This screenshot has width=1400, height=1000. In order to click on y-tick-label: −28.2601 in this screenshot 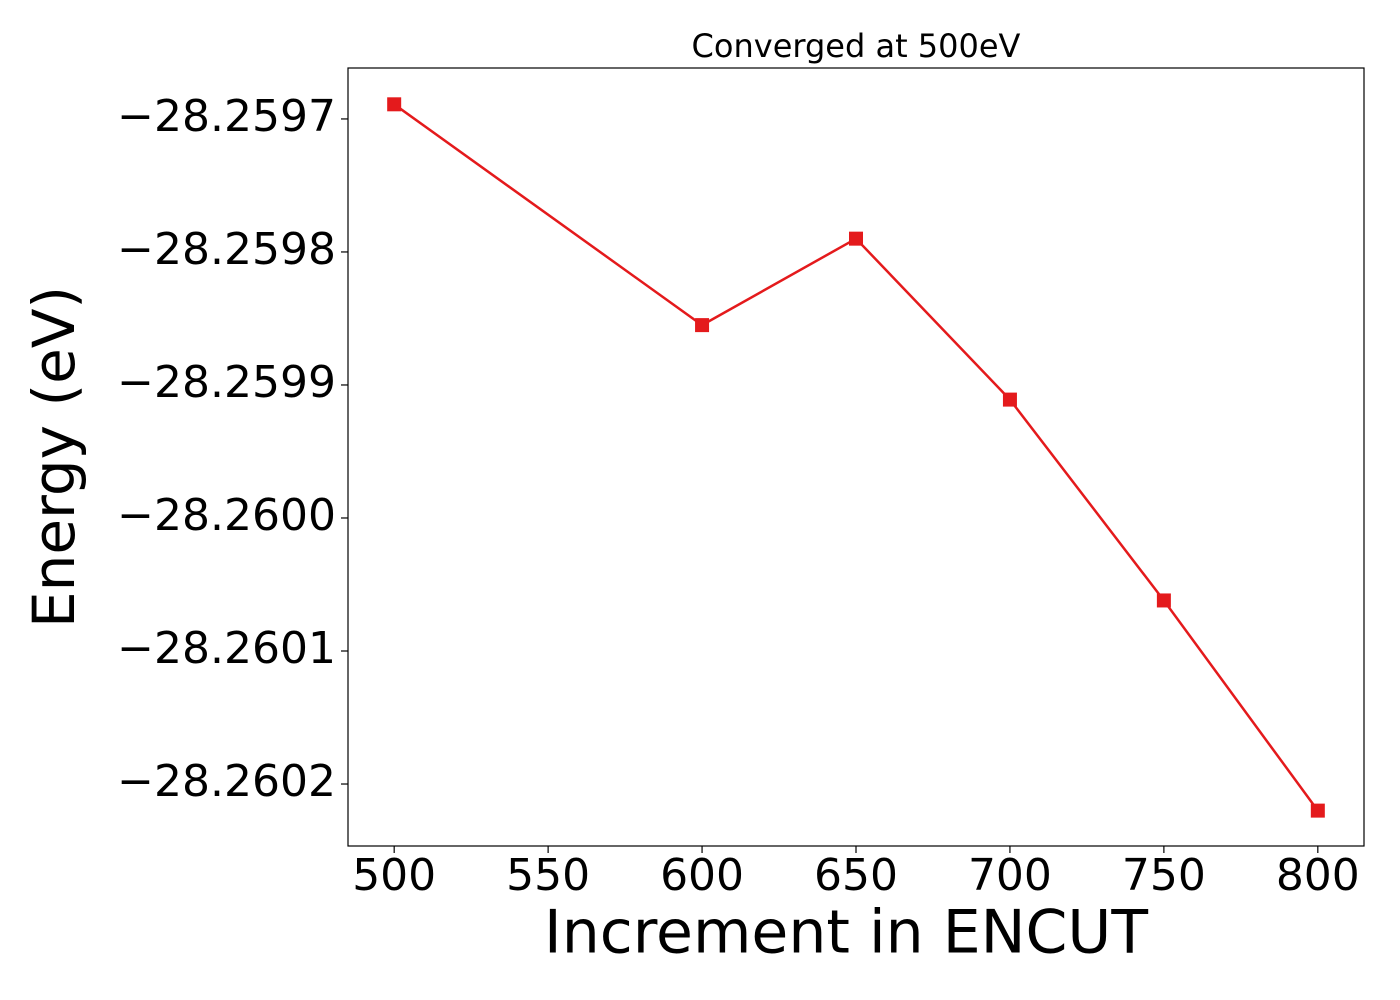, I will do `click(226, 648)`.